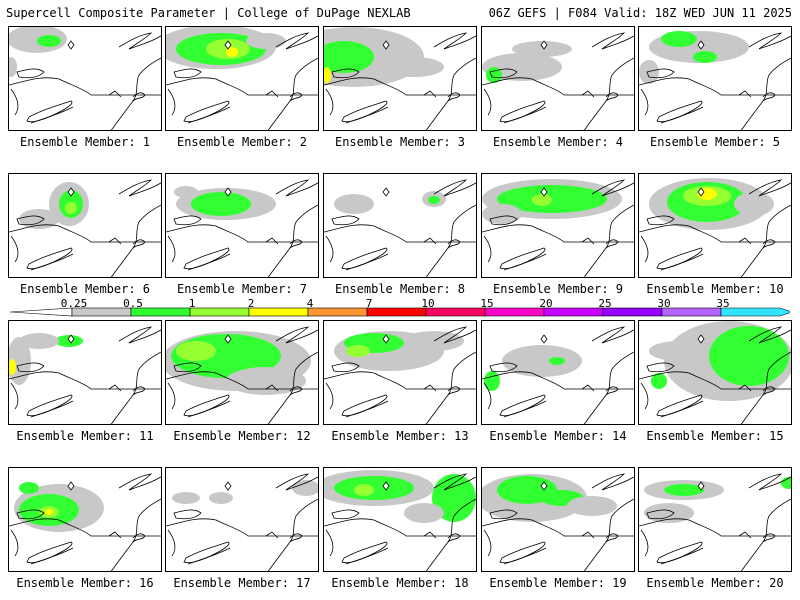 The height and width of the screenshot is (600, 800). Describe the element at coordinates (558, 583) in the screenshot. I see `ensemble-member-label: Ensemble Member: 19` at that location.